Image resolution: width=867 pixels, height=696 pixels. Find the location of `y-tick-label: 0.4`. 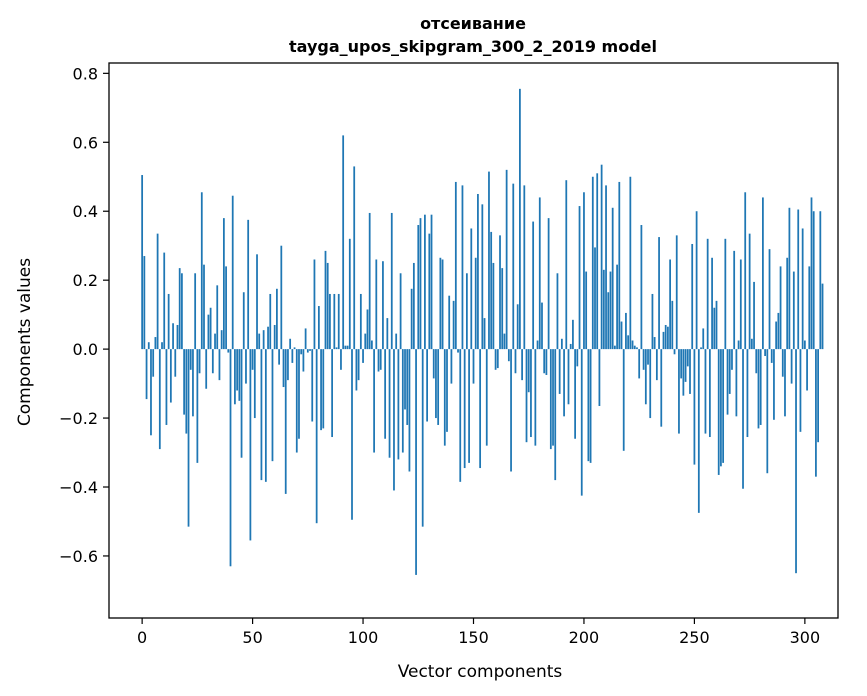

y-tick-label: 0.4 is located at coordinates (85, 211).